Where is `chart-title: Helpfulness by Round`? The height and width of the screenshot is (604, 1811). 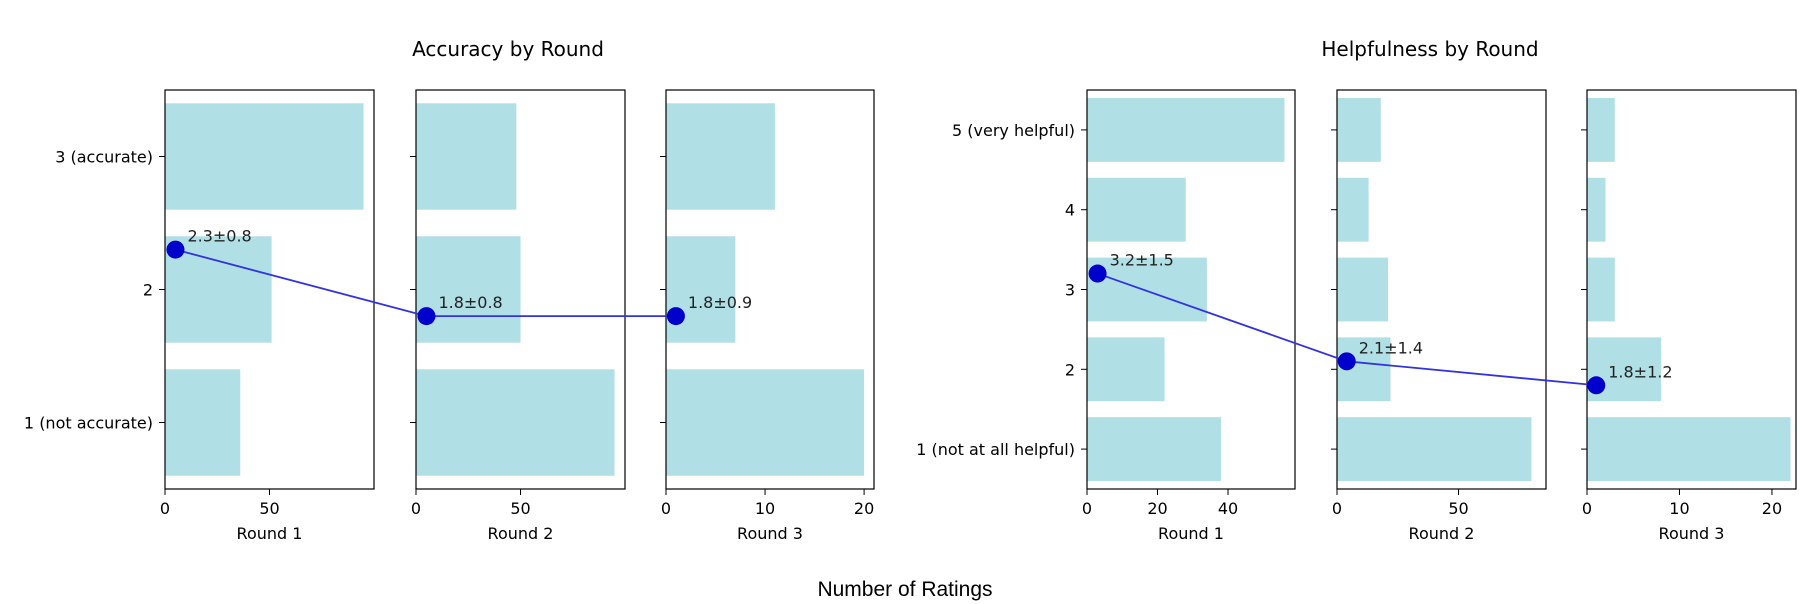 chart-title: Helpfulness by Round is located at coordinates (1429, 49).